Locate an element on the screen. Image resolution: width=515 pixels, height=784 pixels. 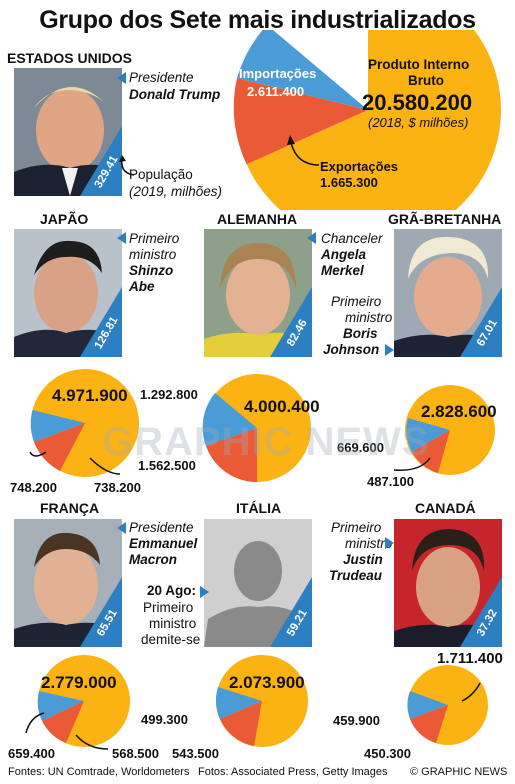
leader-role-britain-2: ministro is located at coordinates (369, 317).